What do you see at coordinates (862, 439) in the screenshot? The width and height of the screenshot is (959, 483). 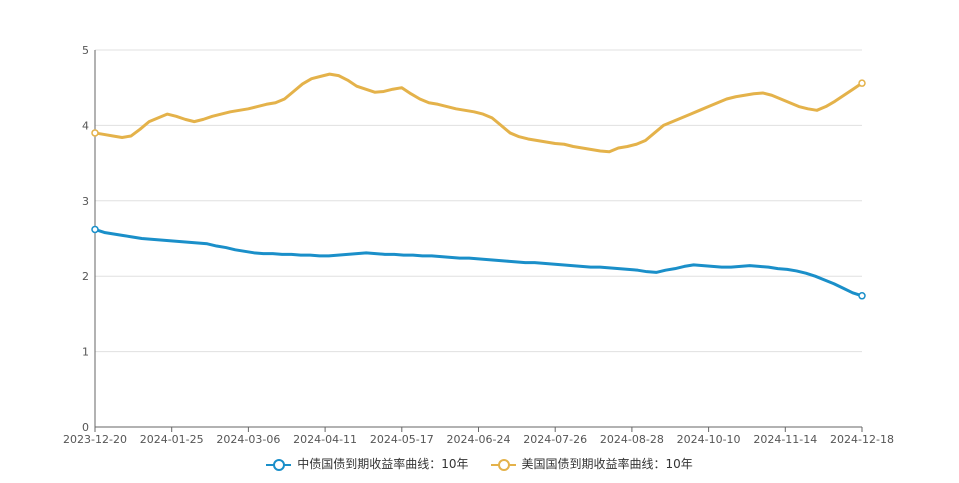 I see `x-tick-label: 2024-12-18` at bounding box center [862, 439].